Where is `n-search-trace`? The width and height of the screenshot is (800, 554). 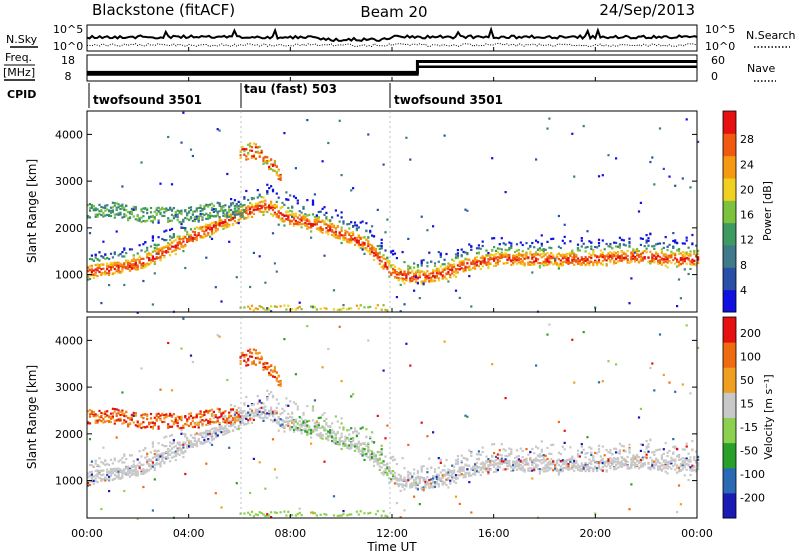
n-search-trace is located at coordinates (392, 45).